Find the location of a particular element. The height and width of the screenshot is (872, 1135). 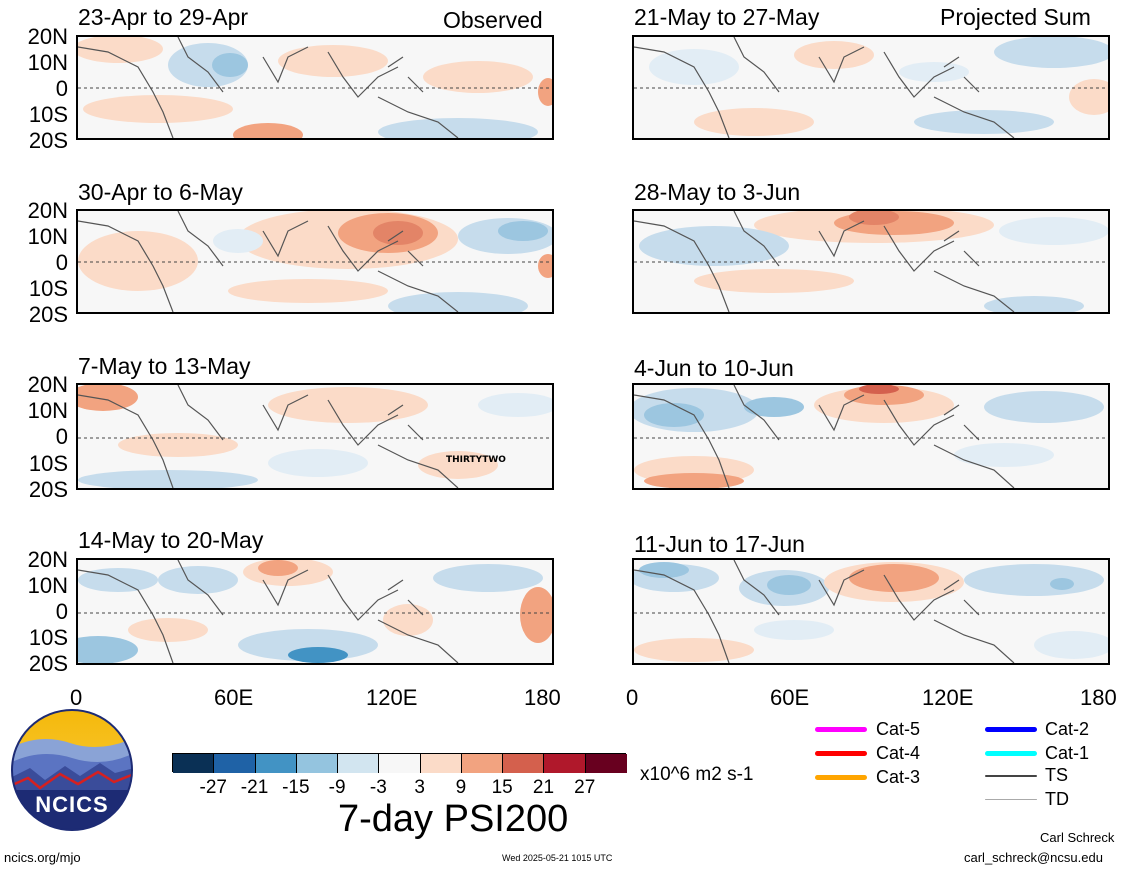

legend-swatch-td is located at coordinates (1011, 799).